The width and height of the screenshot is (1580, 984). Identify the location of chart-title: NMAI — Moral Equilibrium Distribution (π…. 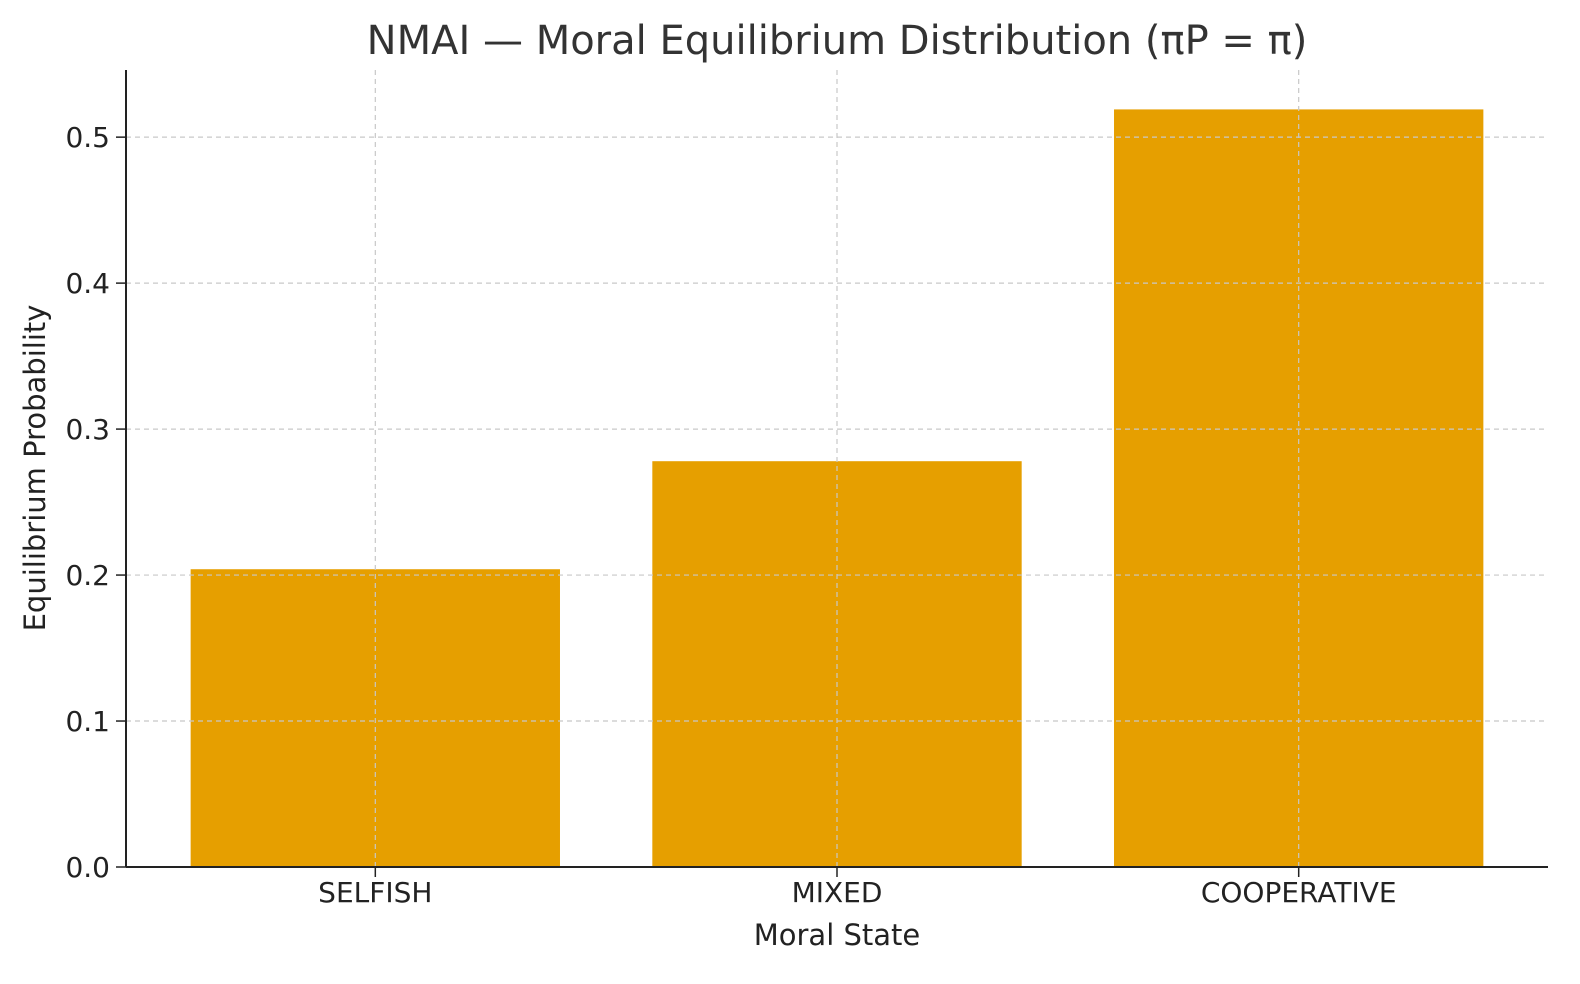
(837, 41).